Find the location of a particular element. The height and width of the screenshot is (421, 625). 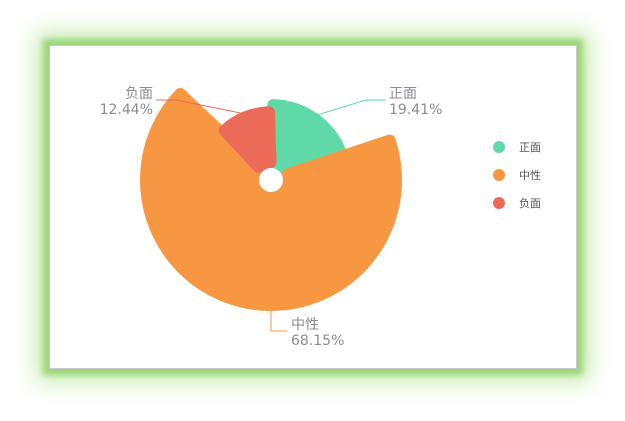

legend-label-positive: 正面 is located at coordinates (530, 147).